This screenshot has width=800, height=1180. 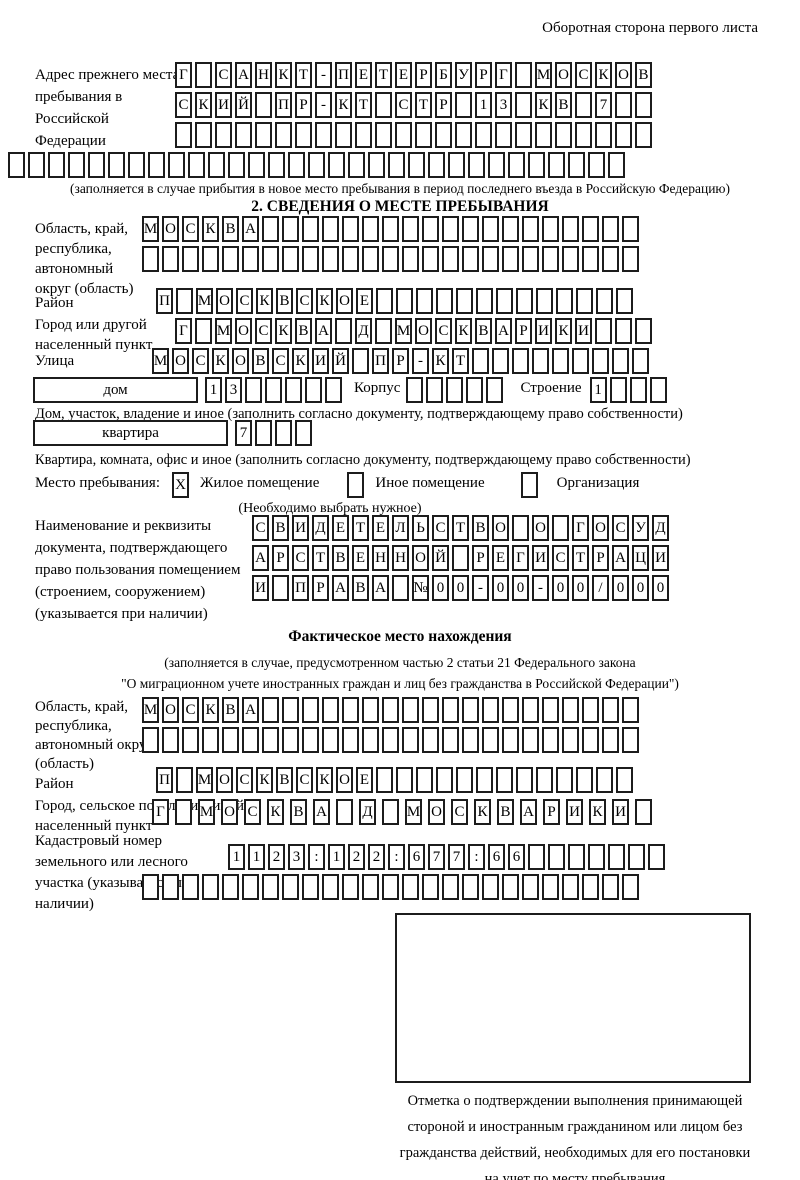 I want to click on stroenie-cells: 1, so click(x=629, y=390).